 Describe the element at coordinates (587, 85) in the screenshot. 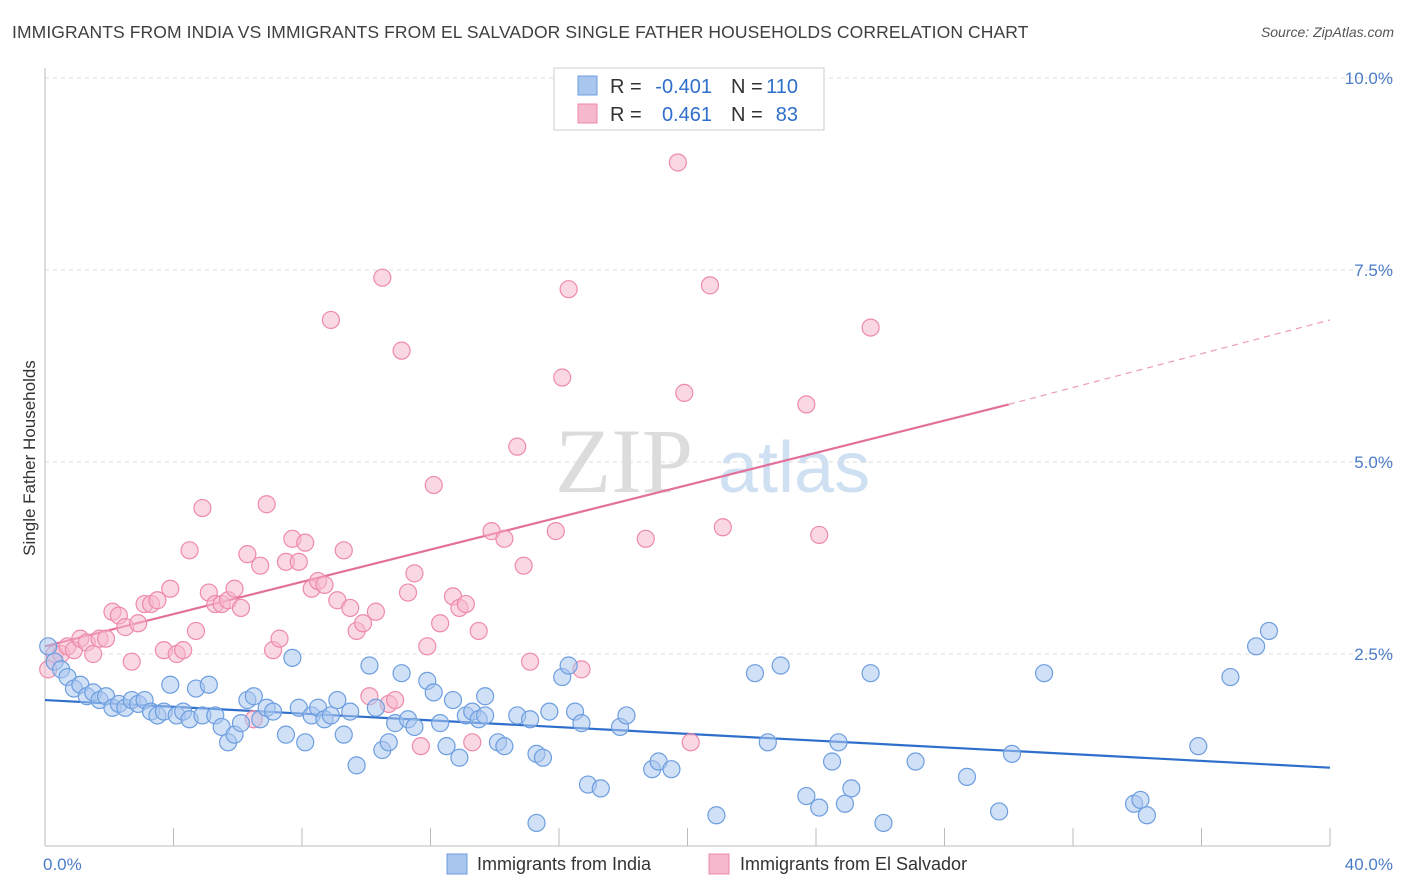

I see `legend-swatch-india` at that location.